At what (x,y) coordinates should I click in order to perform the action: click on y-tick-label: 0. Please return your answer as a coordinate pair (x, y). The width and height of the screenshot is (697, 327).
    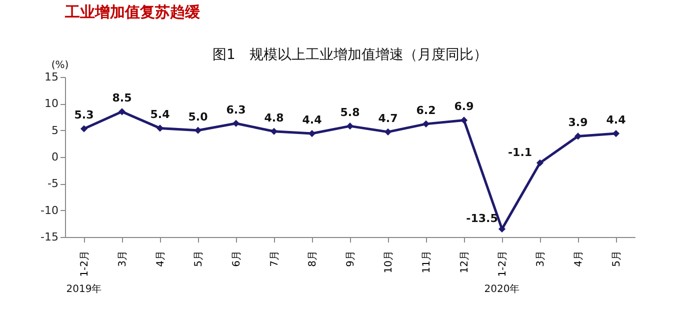
    Looking at the image, I should click on (55, 157).